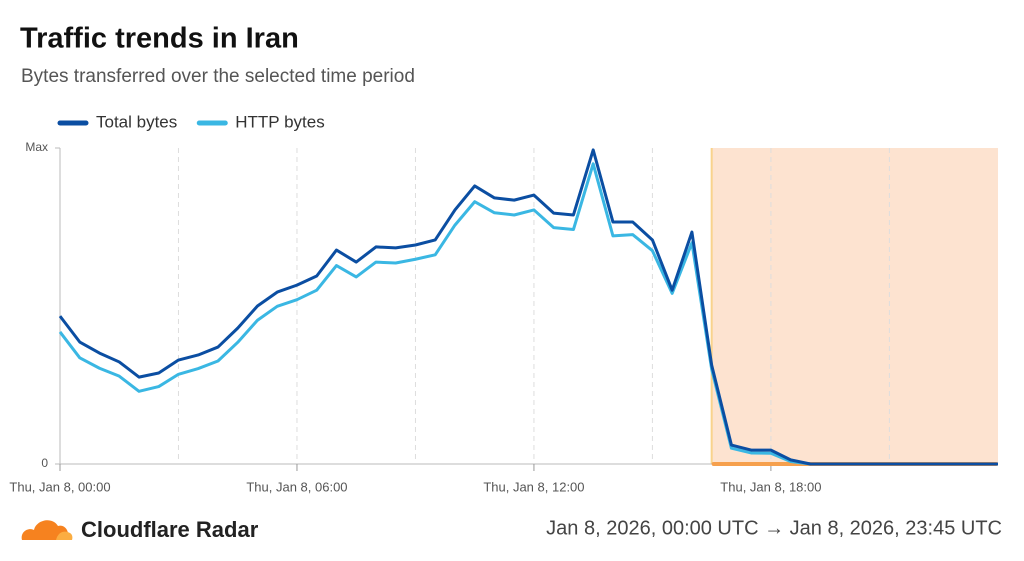 The image size is (1024, 561). I want to click on chart-title: Traffic trends in Iran, so click(159, 39).